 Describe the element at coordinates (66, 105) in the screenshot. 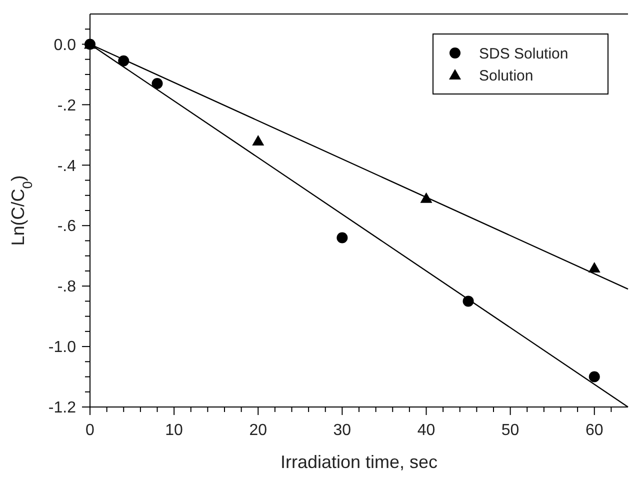

I see `y-tick-label: -.2` at that location.